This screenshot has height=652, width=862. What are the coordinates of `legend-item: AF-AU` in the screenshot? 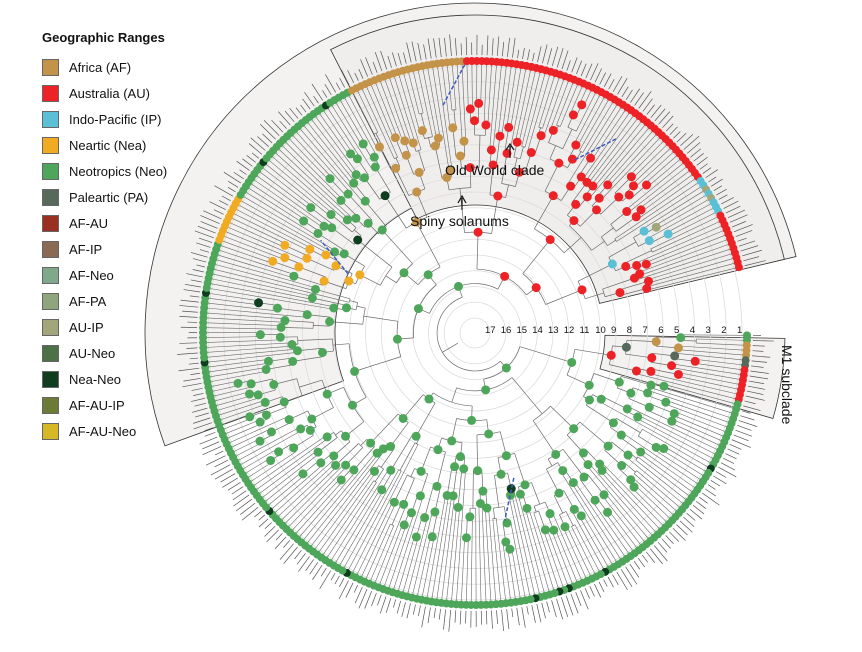 It's located at (104, 223).